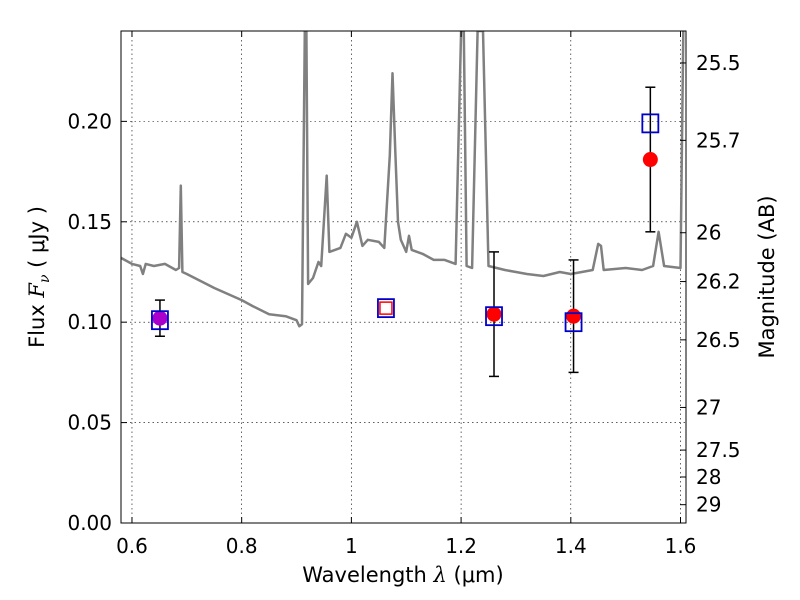  I want to click on mag-tick-label: 27.5, so click(718, 450).